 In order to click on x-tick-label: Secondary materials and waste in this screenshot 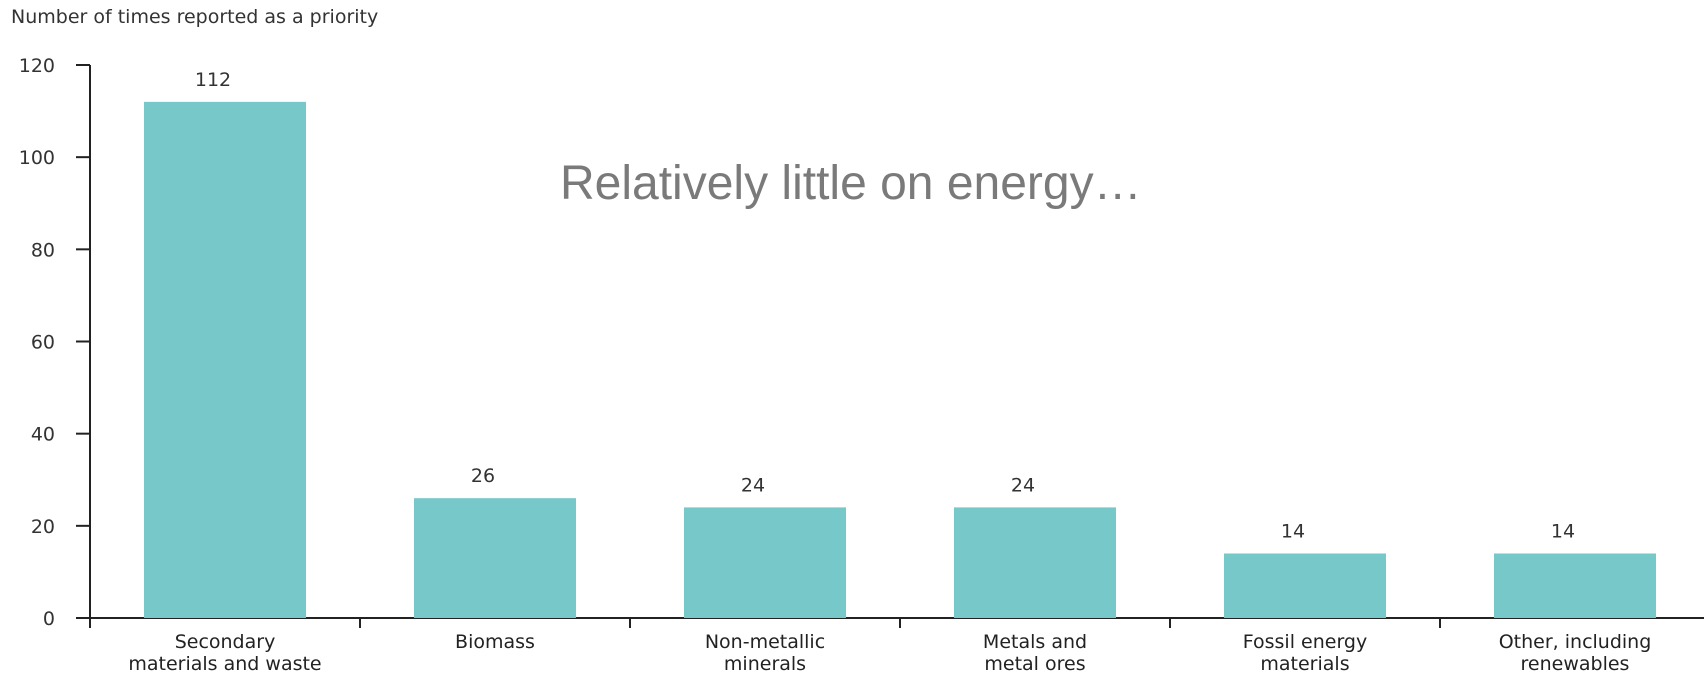, I will do `click(224, 652)`.